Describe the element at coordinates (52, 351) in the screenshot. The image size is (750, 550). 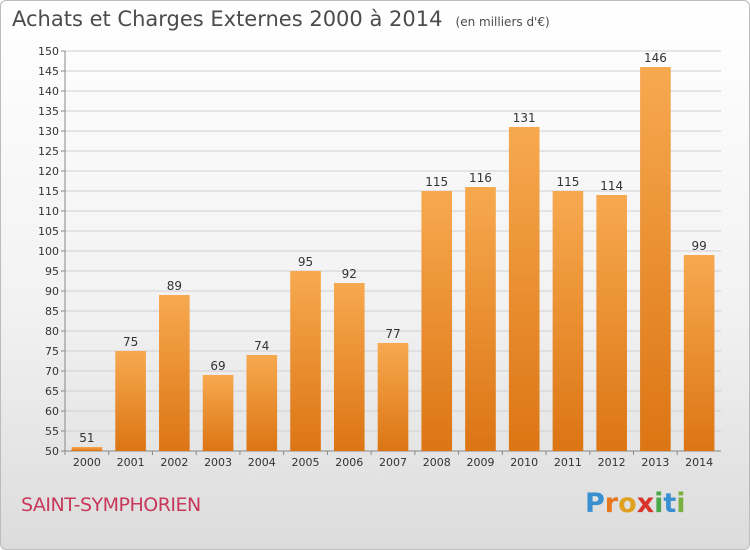
I see `y-tick-label: 75` at that location.